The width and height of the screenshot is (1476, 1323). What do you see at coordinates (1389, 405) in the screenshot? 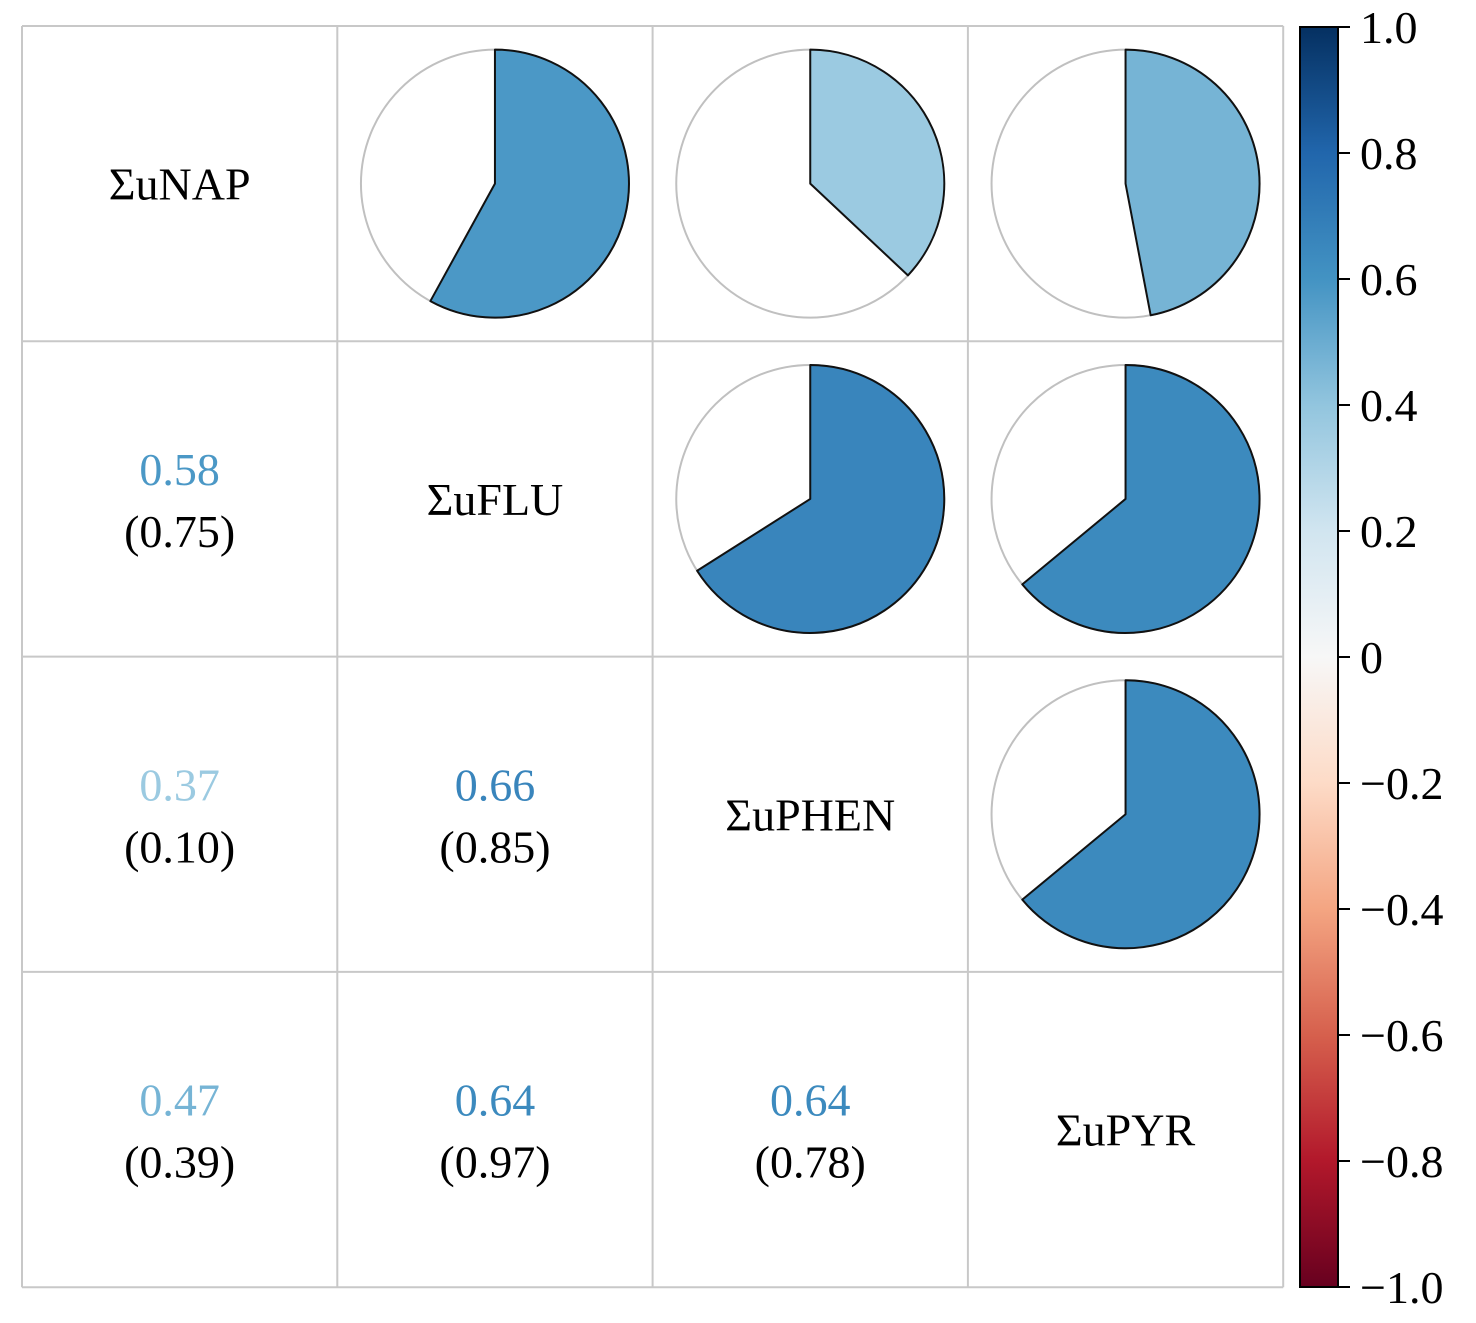
I see `colorbar-tick-label: 0.4` at bounding box center [1389, 405].